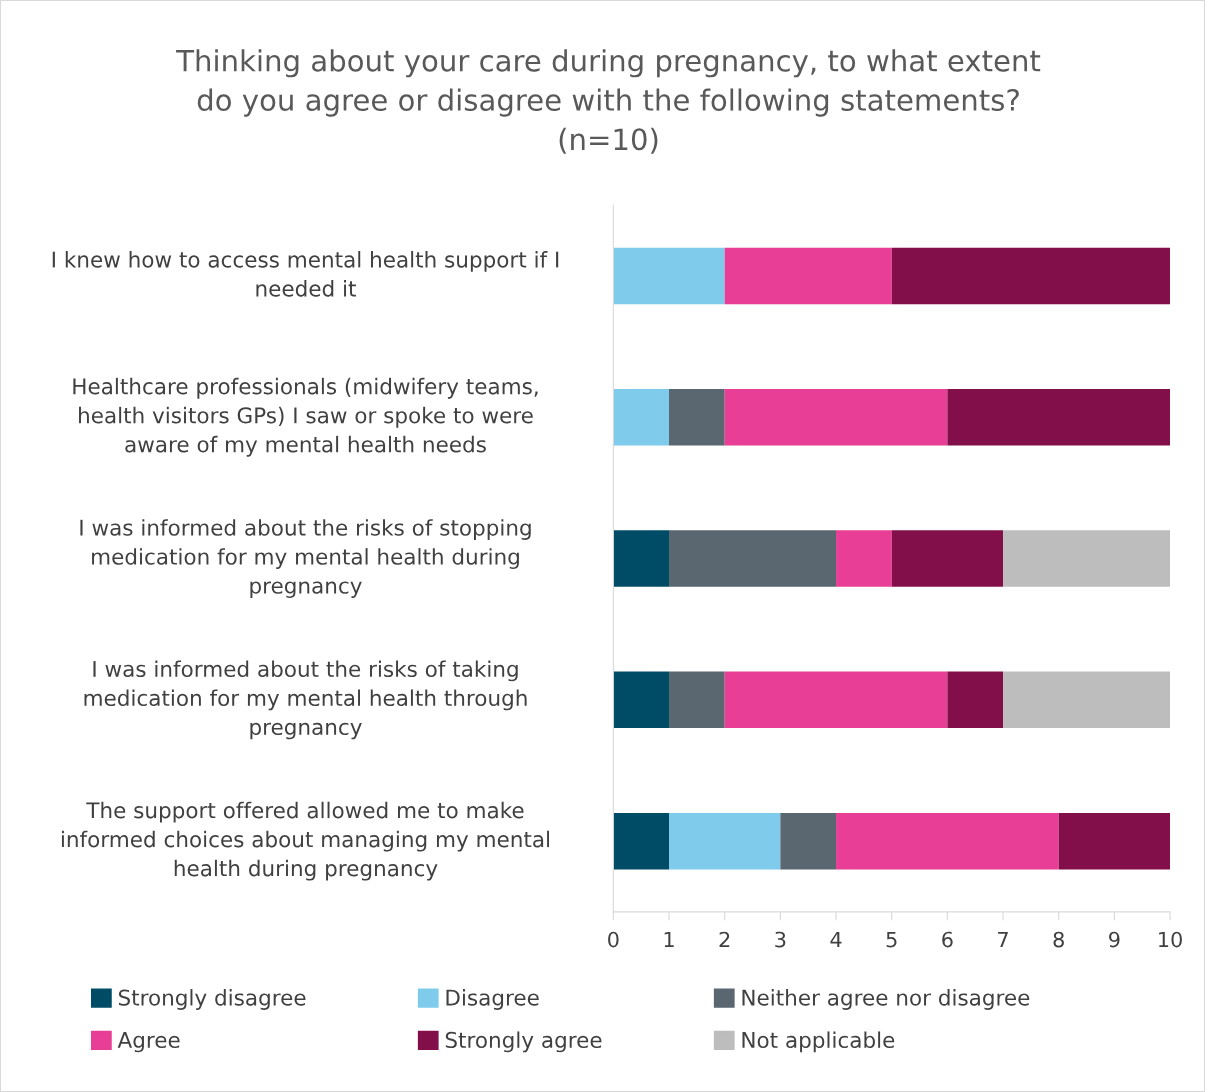  Describe the element at coordinates (947, 939) in the screenshot. I see `x-tick-label: 6` at that location.